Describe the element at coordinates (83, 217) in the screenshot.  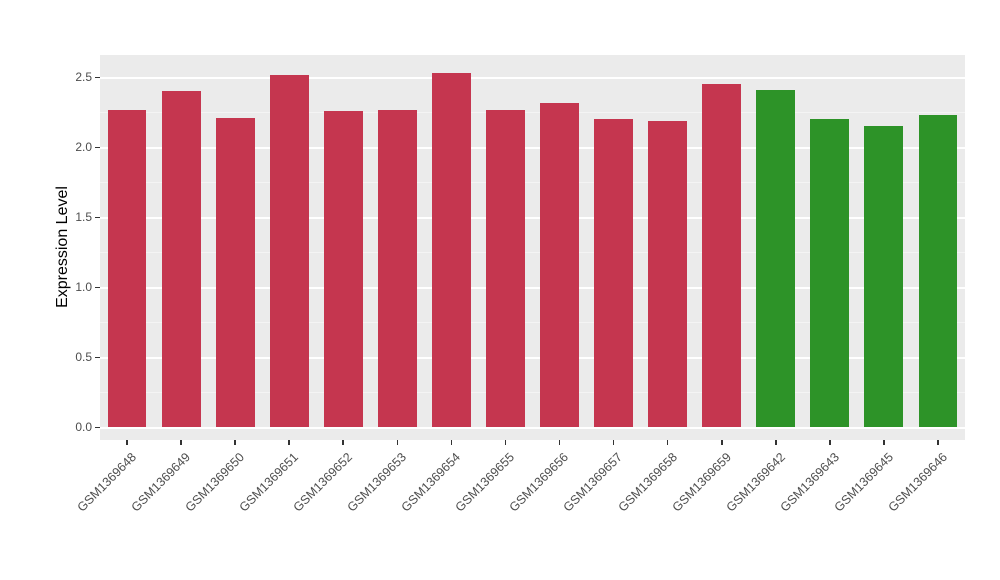
I see `y-tick-label: 1.5` at that location.